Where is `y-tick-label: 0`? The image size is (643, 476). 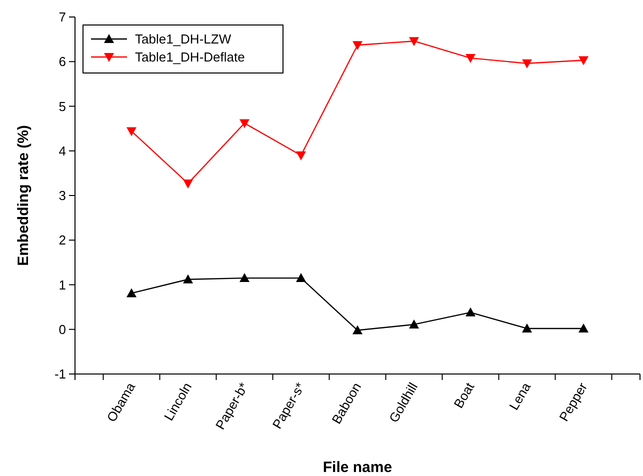 y-tick-label: 0 is located at coordinates (62, 329).